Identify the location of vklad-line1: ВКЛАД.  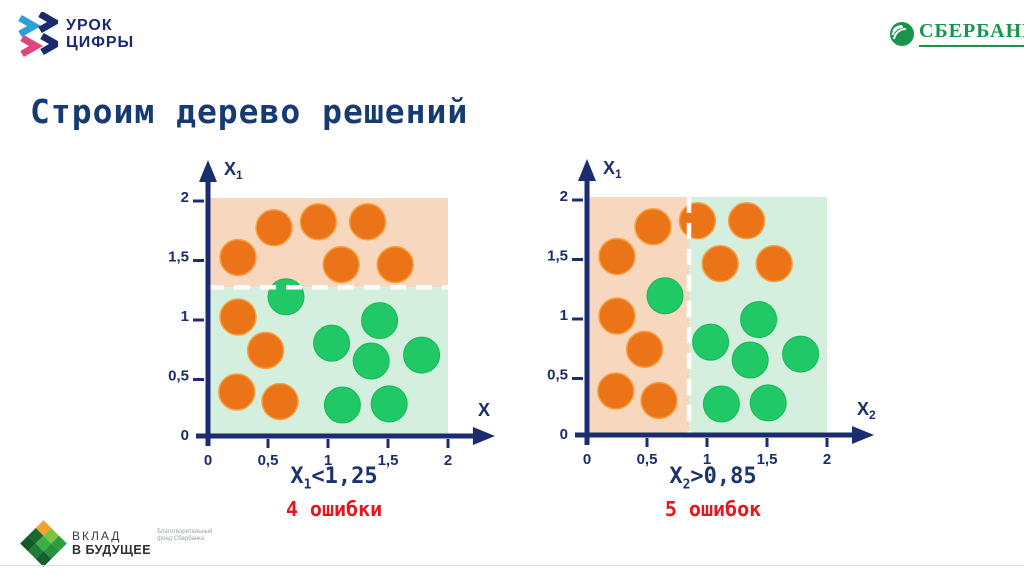
(97, 536).